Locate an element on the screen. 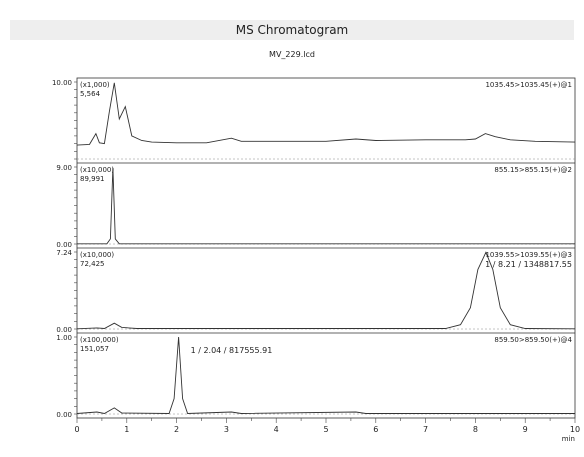  x-tick-label: 3 is located at coordinates (226, 429).